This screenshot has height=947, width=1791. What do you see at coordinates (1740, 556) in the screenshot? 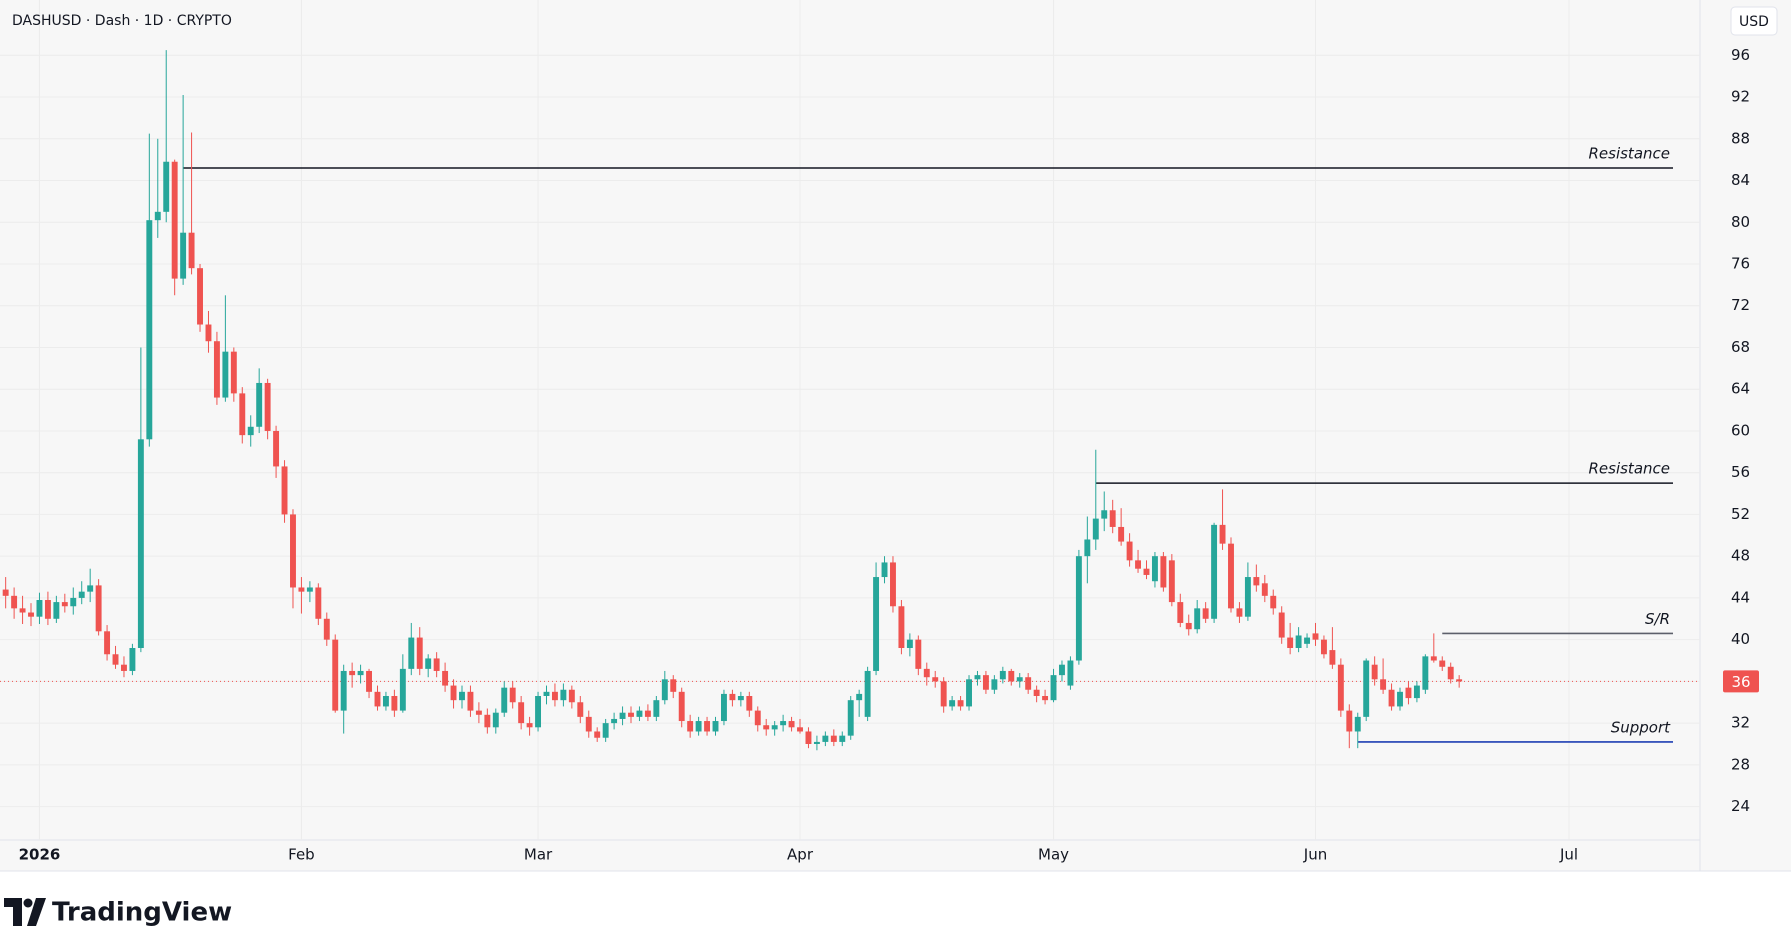
I see `y-tick-label: 48` at bounding box center [1740, 556].